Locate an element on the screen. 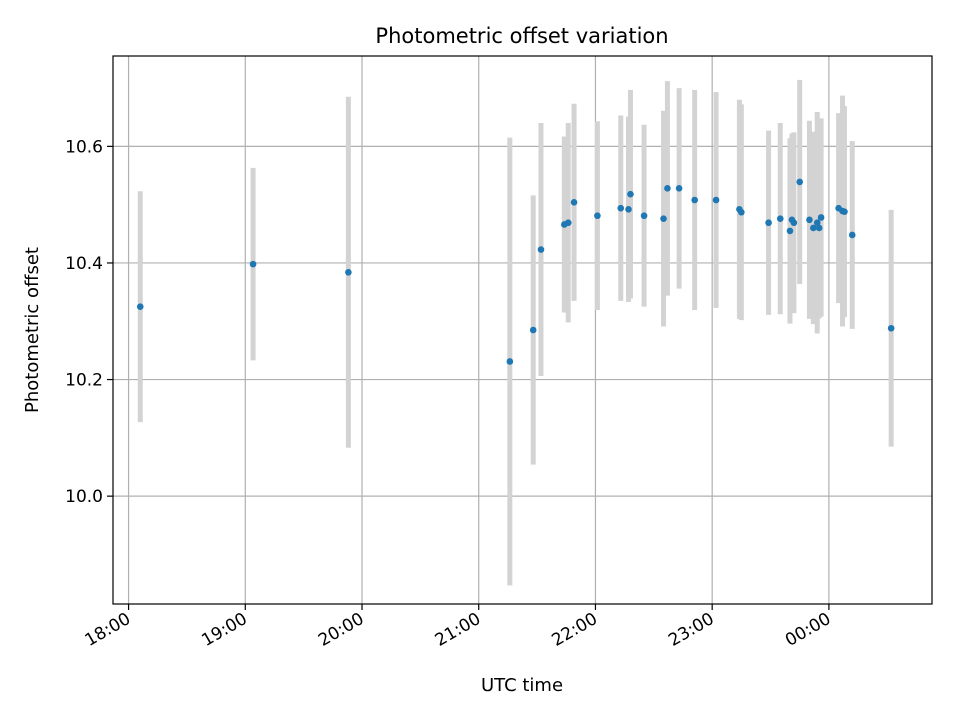 The height and width of the screenshot is (720, 960). x-axis-label: UTC time is located at coordinates (522, 685).